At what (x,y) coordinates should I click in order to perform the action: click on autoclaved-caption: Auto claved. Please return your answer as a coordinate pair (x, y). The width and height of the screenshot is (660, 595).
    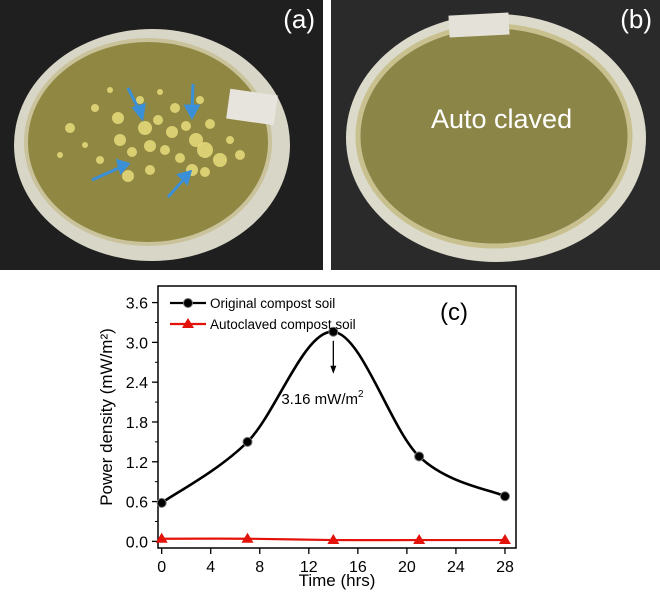
    Looking at the image, I should click on (502, 119).